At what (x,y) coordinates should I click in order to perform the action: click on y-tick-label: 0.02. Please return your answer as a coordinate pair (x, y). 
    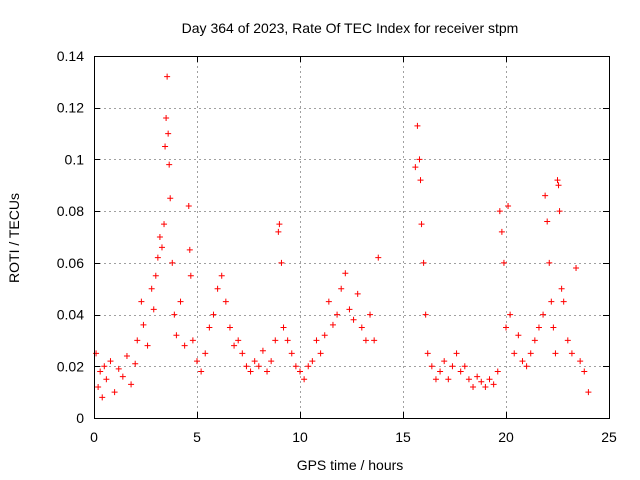
    Looking at the image, I should click on (70, 366).